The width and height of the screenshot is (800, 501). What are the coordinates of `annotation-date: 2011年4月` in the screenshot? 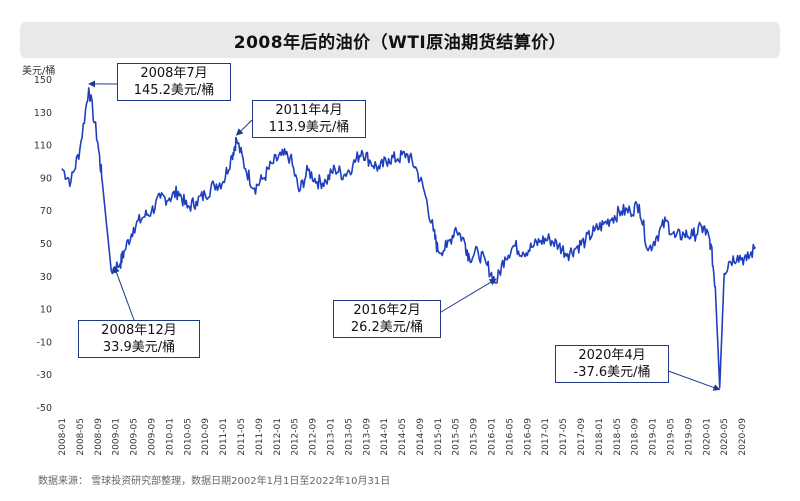 It's located at (309, 110).